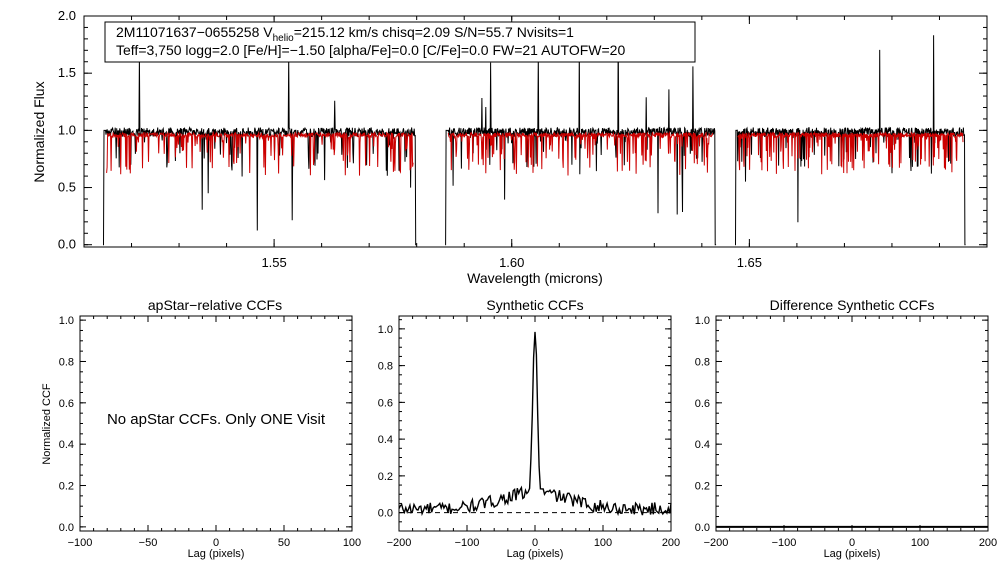 This screenshot has height=576, width=1008. I want to click on synthetic-ccf-axes-frame, so click(535, 423).